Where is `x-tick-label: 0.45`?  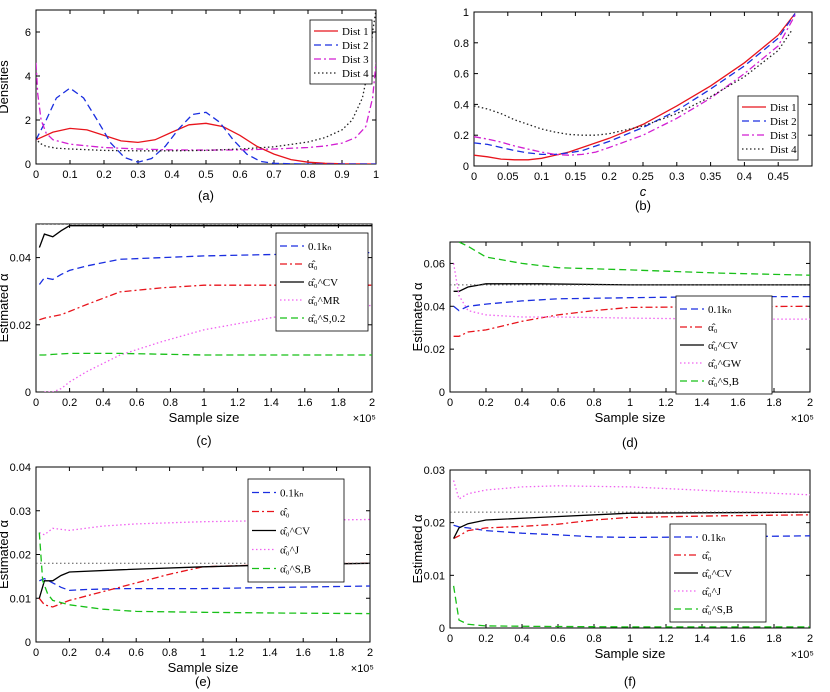 x-tick-label: 0.45 is located at coordinates (777, 177).